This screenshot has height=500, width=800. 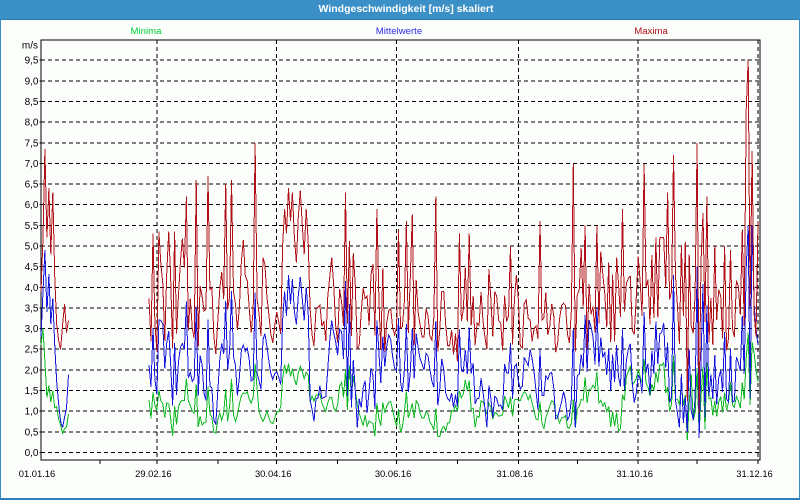 I want to click on svg-text: 31.10.16, so click(x=634, y=473).